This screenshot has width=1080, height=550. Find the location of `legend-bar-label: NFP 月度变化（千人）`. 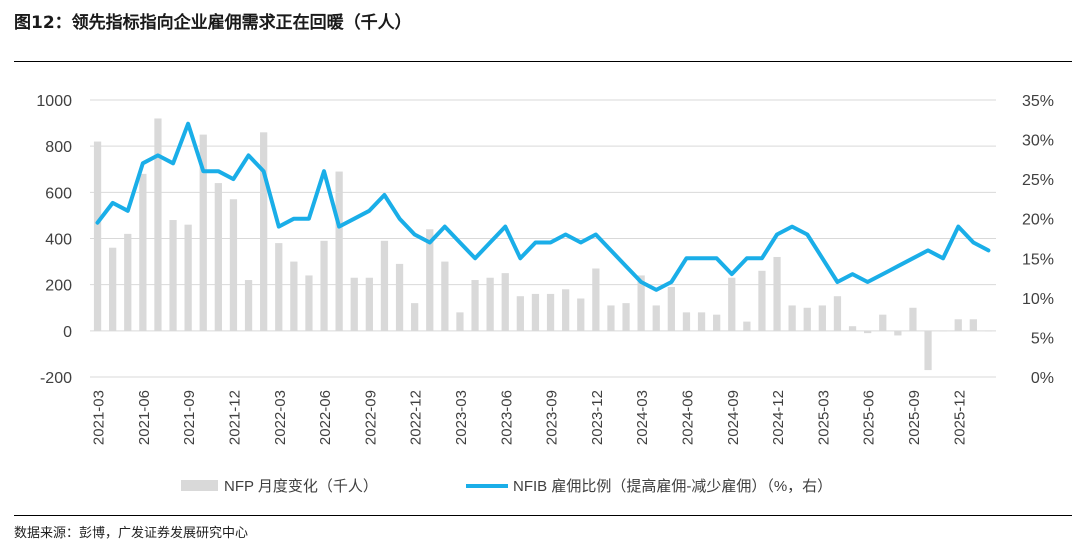

legend-bar-label: NFP 月度变化（千人） is located at coordinates (301, 486).